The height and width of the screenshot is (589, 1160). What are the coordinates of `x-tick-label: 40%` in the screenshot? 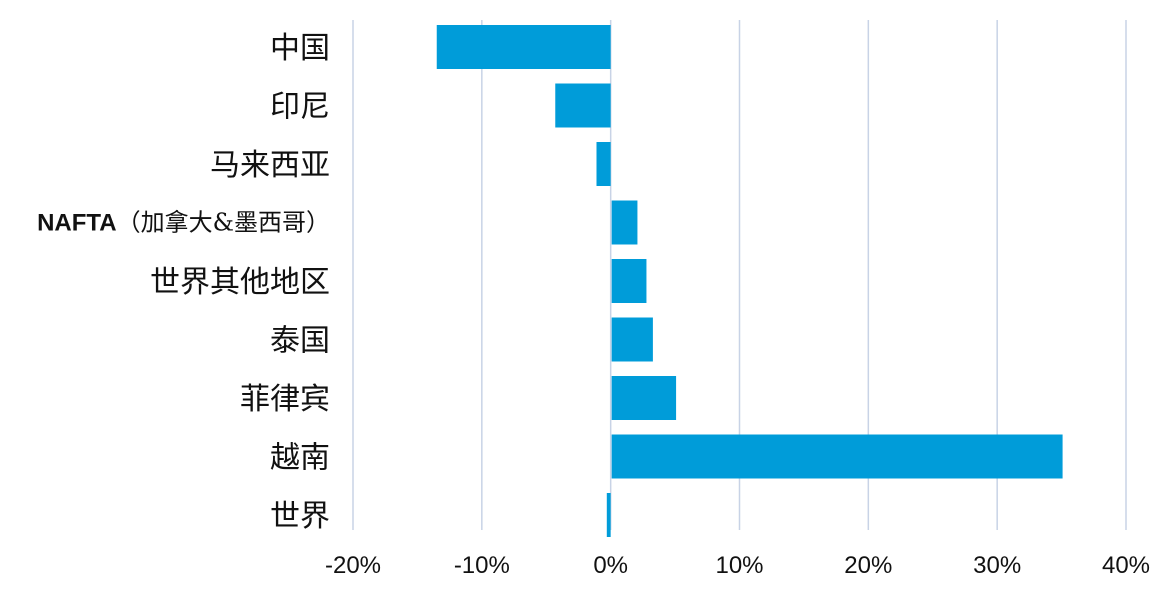 It's located at (1126, 565).